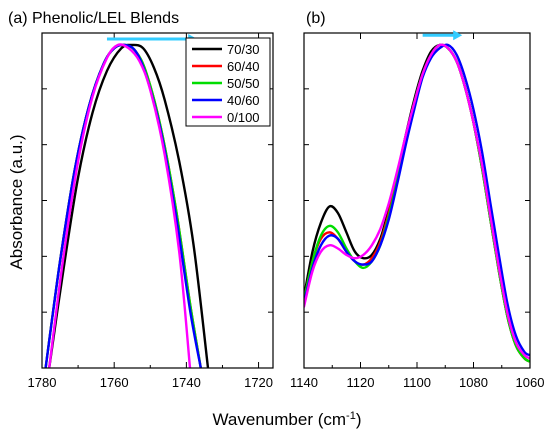 The image size is (550, 433). Describe the element at coordinates (258, 382) in the screenshot. I see `x-tick-label: 1720` at that location.